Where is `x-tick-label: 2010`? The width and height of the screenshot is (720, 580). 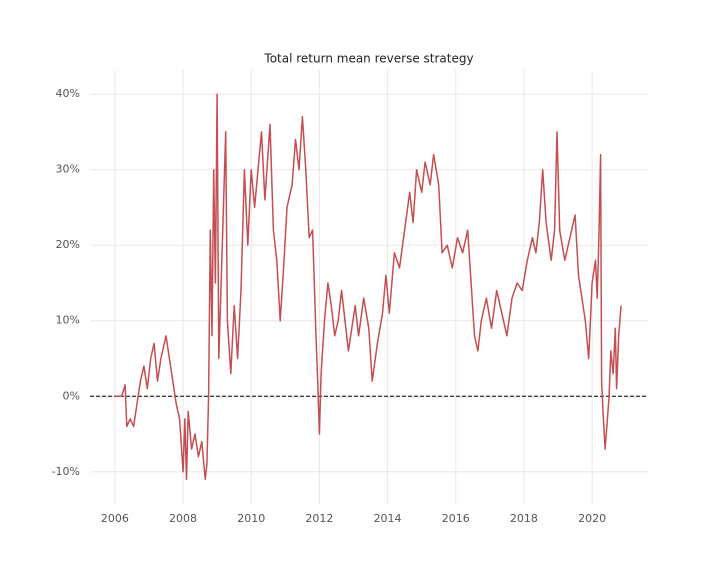
x-tick-label: 2010 is located at coordinates (251, 518).